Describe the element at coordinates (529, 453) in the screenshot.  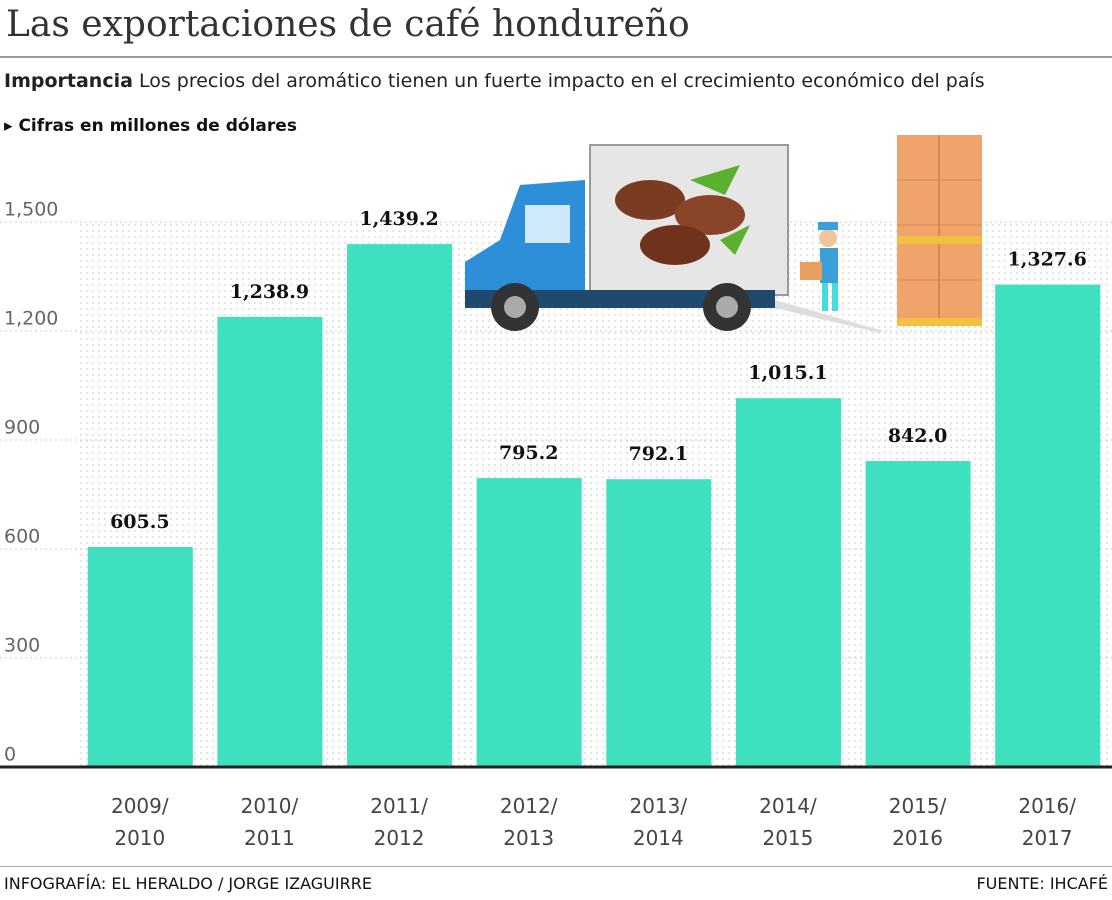
I see `value-label: 795.2` at that location.